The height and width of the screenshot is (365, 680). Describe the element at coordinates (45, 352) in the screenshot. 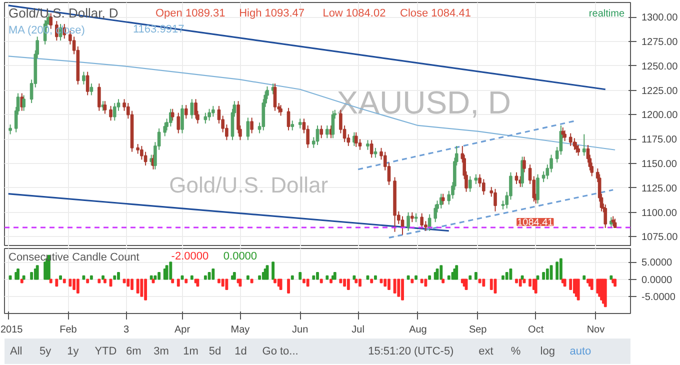

I see `text: 5y` at that location.